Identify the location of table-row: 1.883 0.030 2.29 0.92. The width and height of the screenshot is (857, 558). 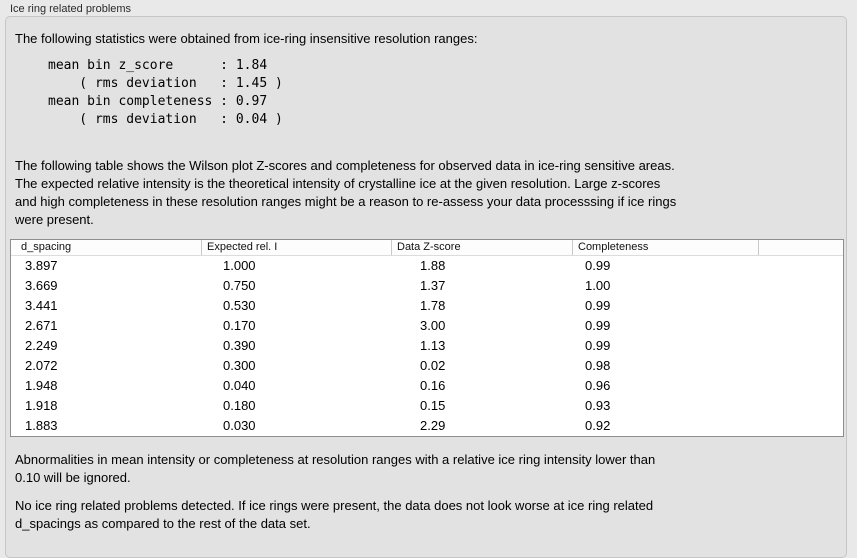
(427, 426).